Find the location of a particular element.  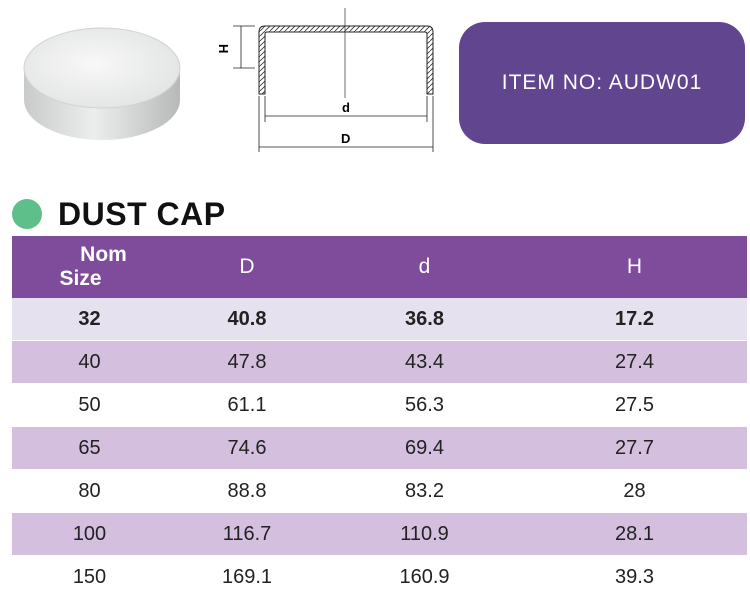

inner-diameter-label: d is located at coordinates (346, 107).